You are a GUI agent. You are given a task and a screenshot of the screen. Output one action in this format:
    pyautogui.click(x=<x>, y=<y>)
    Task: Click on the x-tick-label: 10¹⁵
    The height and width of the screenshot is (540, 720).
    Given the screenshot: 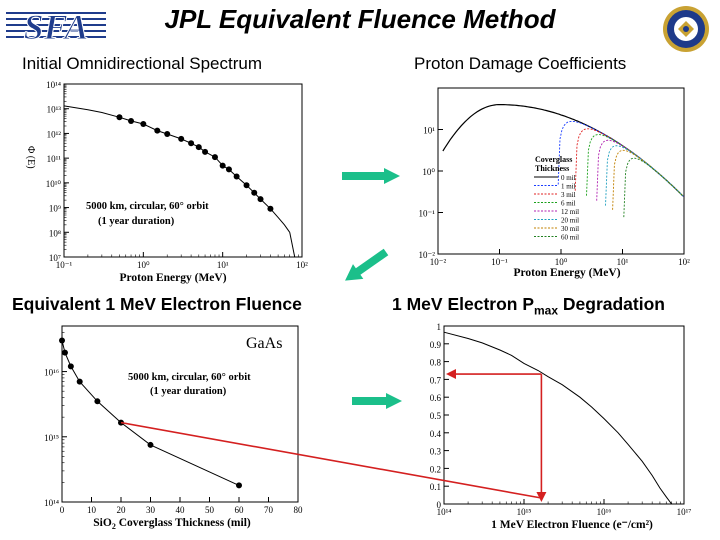 What is the action you would take?
    pyautogui.click(x=524, y=512)
    